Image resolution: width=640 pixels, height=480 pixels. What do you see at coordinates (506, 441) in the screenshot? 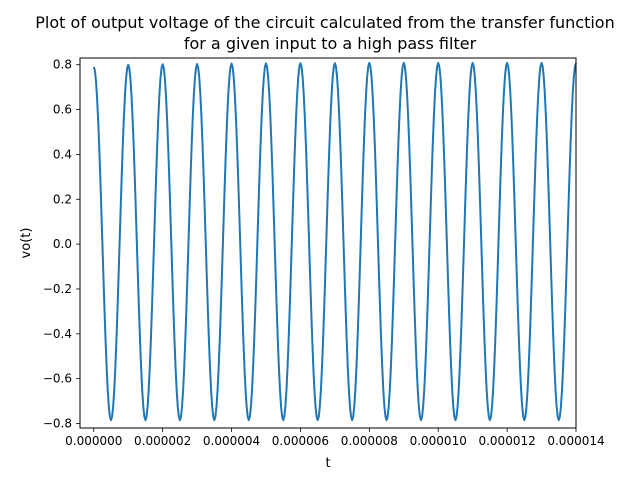
I see `x-tick-label: 0.000012` at bounding box center [506, 441].